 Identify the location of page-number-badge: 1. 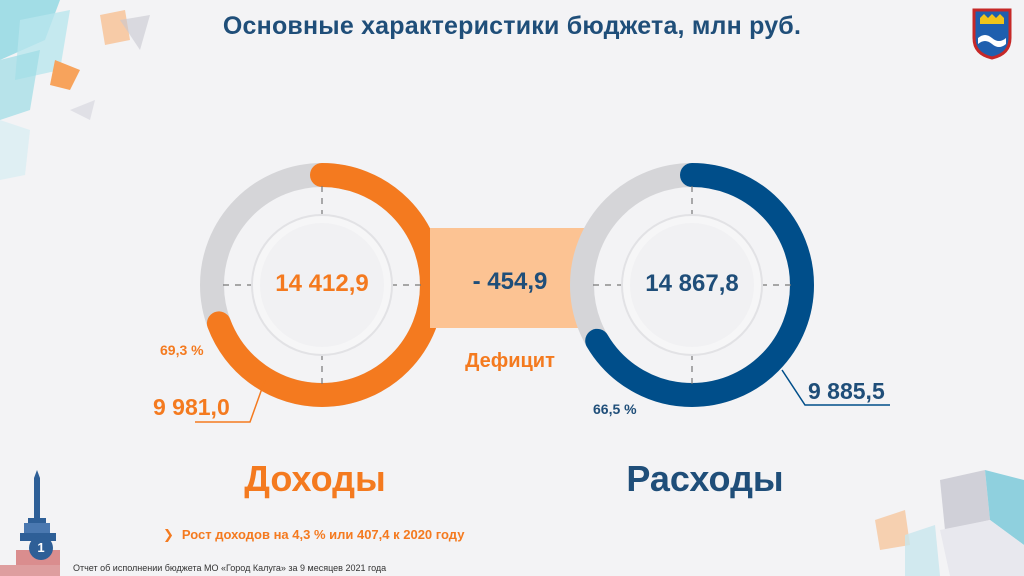
(41, 548).